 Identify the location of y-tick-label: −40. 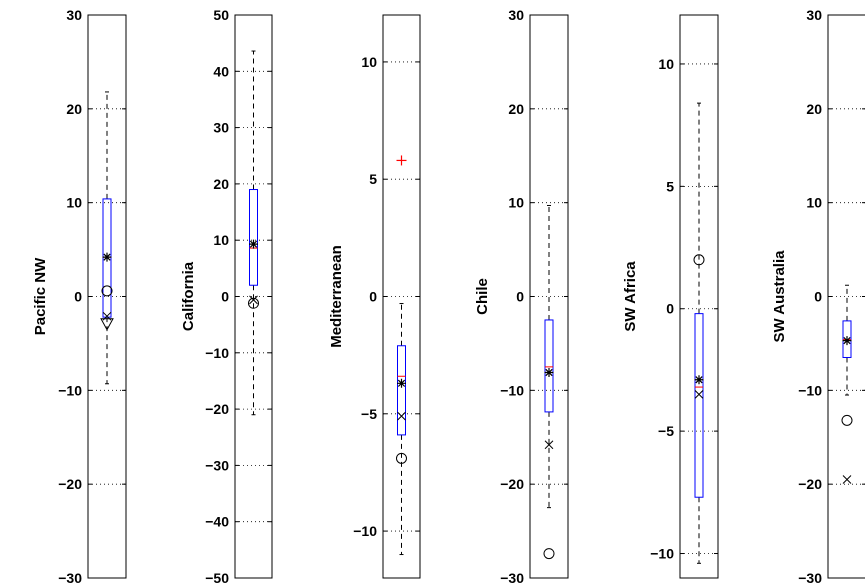
(217, 522).